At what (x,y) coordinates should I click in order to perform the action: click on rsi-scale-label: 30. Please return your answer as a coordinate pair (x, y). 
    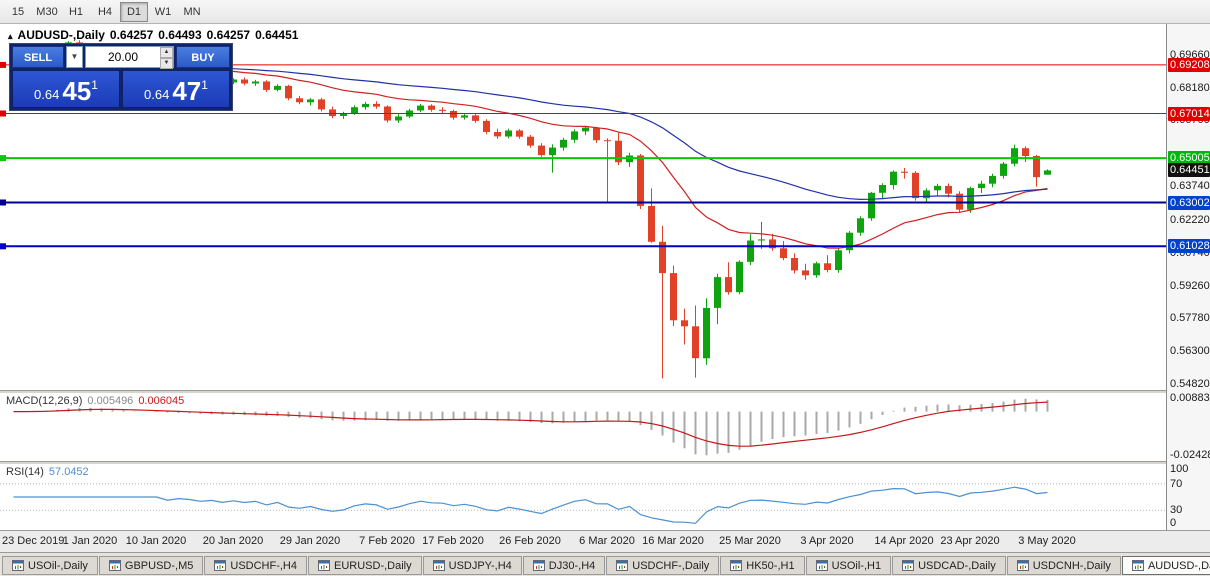
    Looking at the image, I should click on (1176, 510).